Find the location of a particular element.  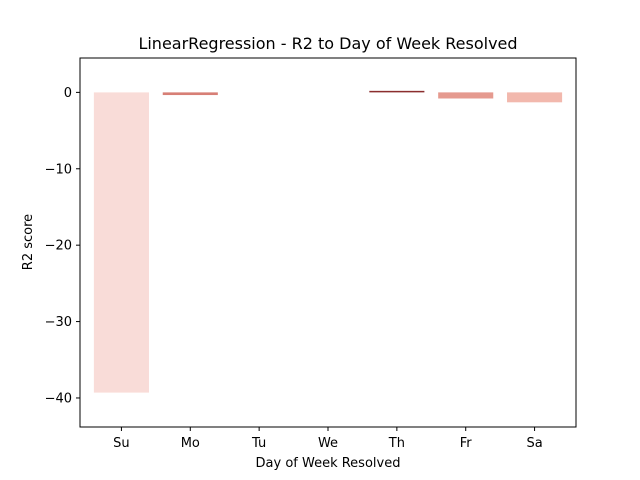

bar-sa is located at coordinates (535, 97).